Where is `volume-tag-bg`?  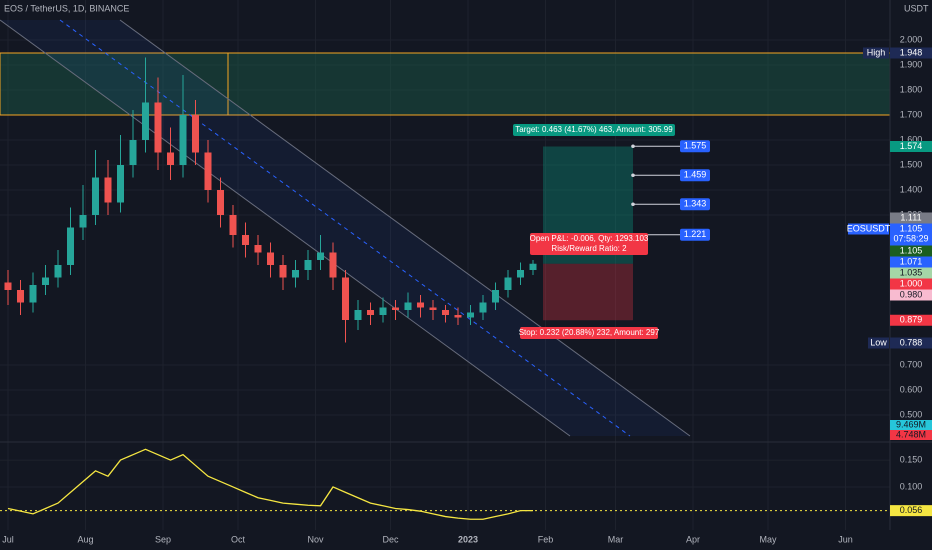 volume-tag-bg is located at coordinates (911, 425).